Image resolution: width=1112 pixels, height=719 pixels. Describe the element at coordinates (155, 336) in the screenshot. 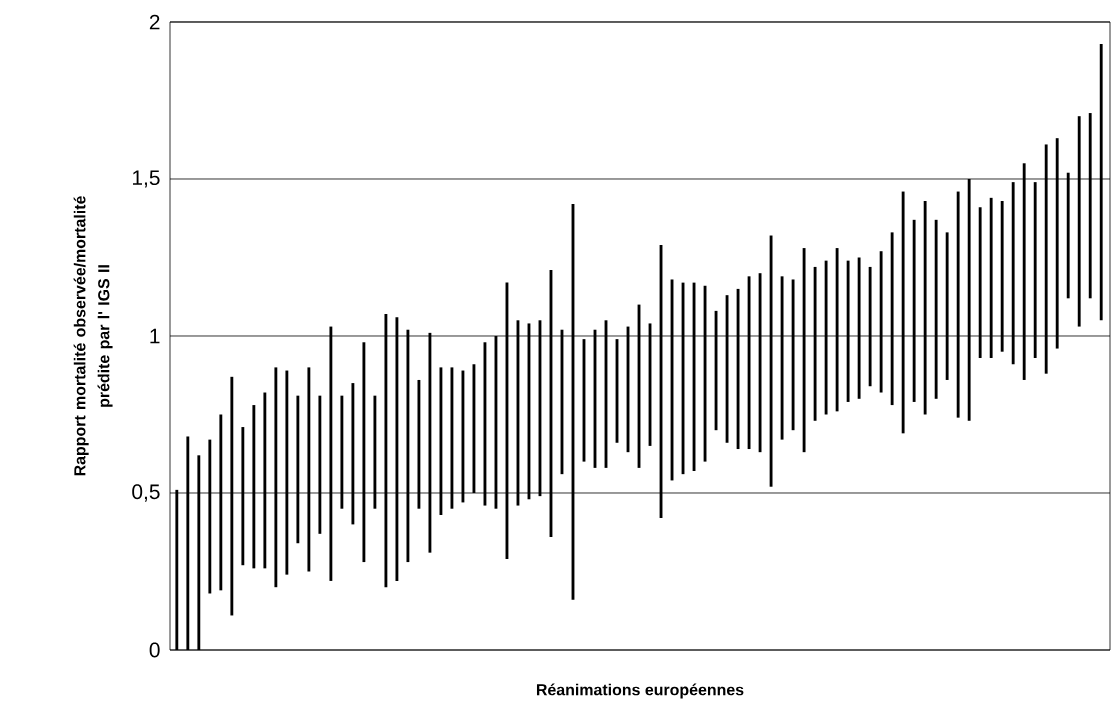

I see `y-tick-label: 1` at that location.